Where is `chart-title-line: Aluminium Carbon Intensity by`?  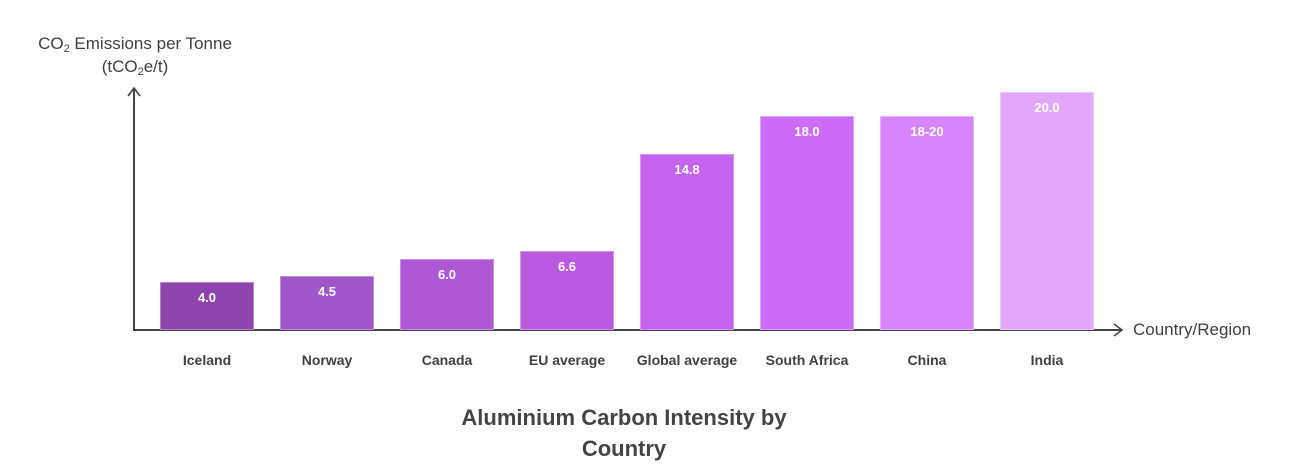 chart-title-line: Aluminium Carbon Intensity by is located at coordinates (624, 417).